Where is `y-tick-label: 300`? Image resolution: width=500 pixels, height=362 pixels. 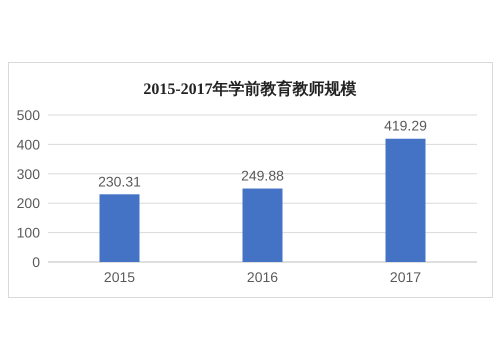
y-tick-label: 300 is located at coordinates (28, 174).